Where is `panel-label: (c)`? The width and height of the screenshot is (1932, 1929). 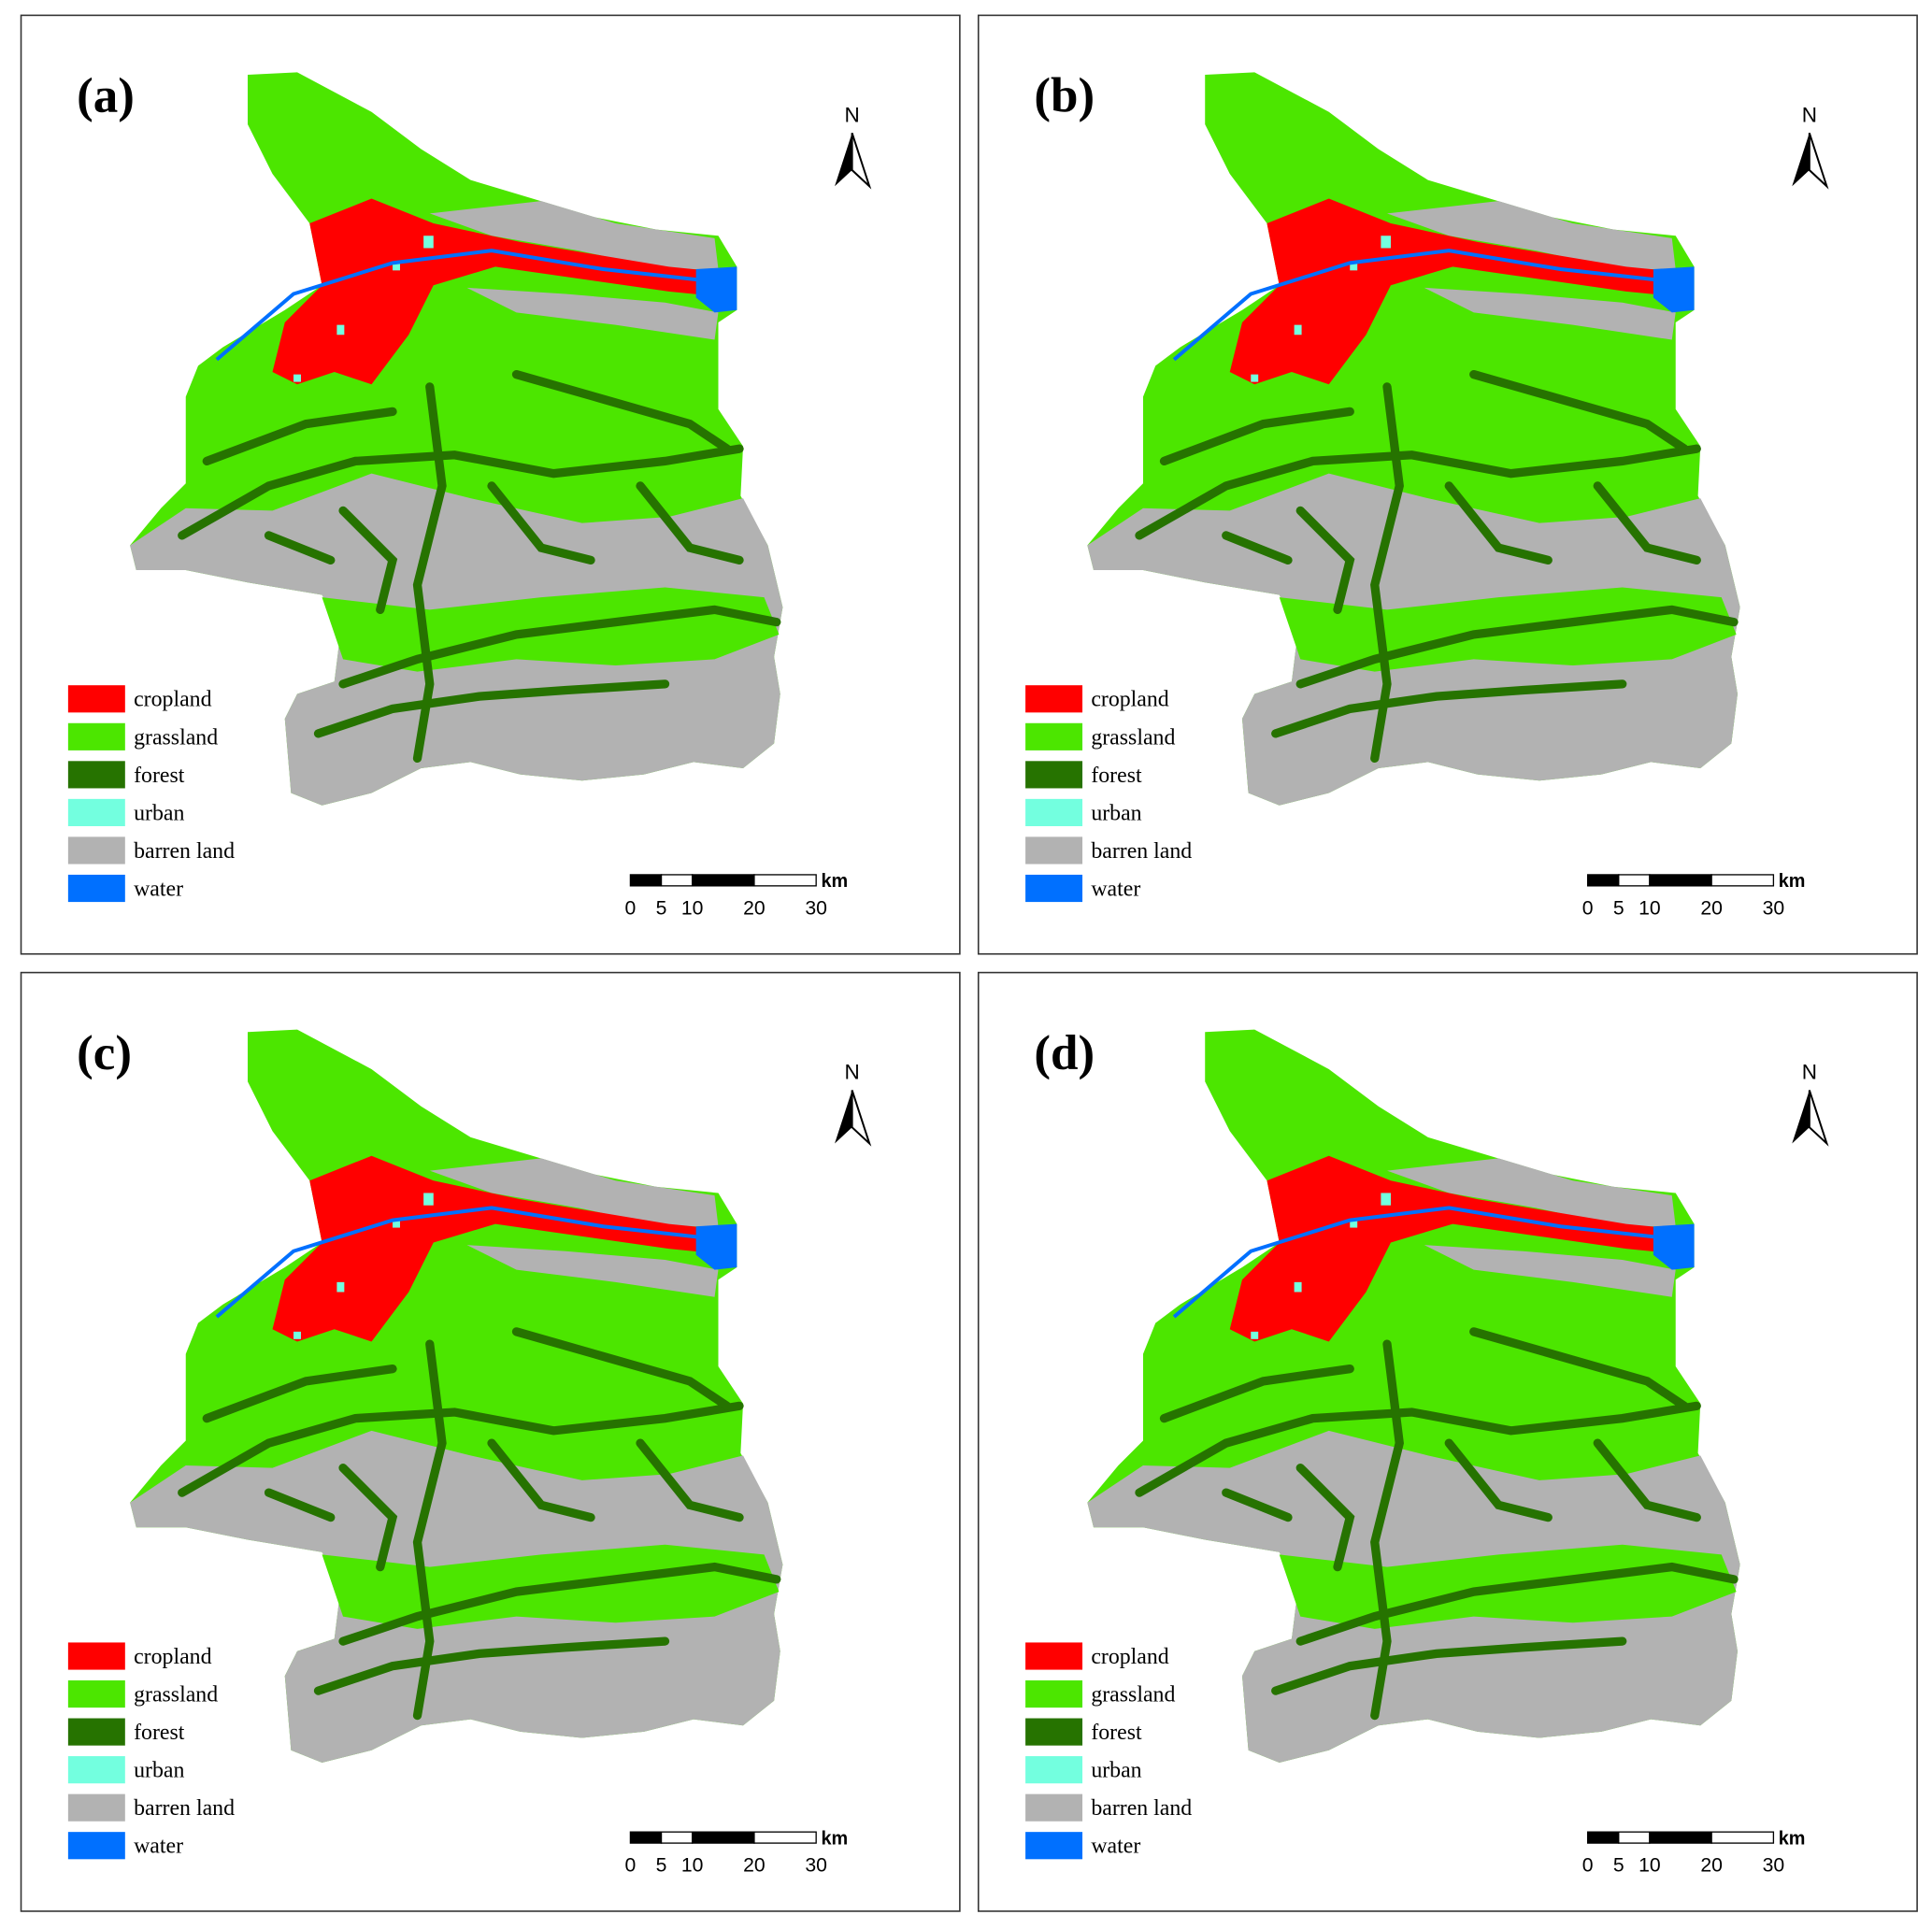
panel-label: (c) is located at coordinates (104, 1053).